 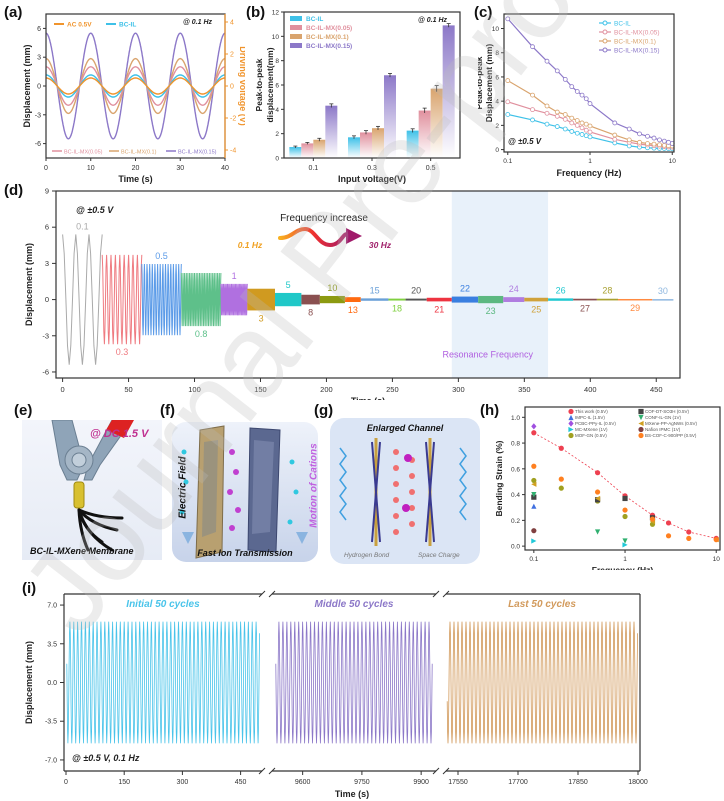 I want to click on x-tick-label: 150, so click(x=260, y=389).